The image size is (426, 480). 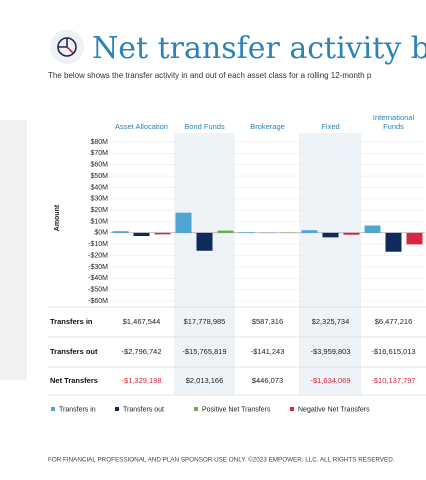 I want to click on table-cell: -$2,796,742, so click(x=141, y=351).